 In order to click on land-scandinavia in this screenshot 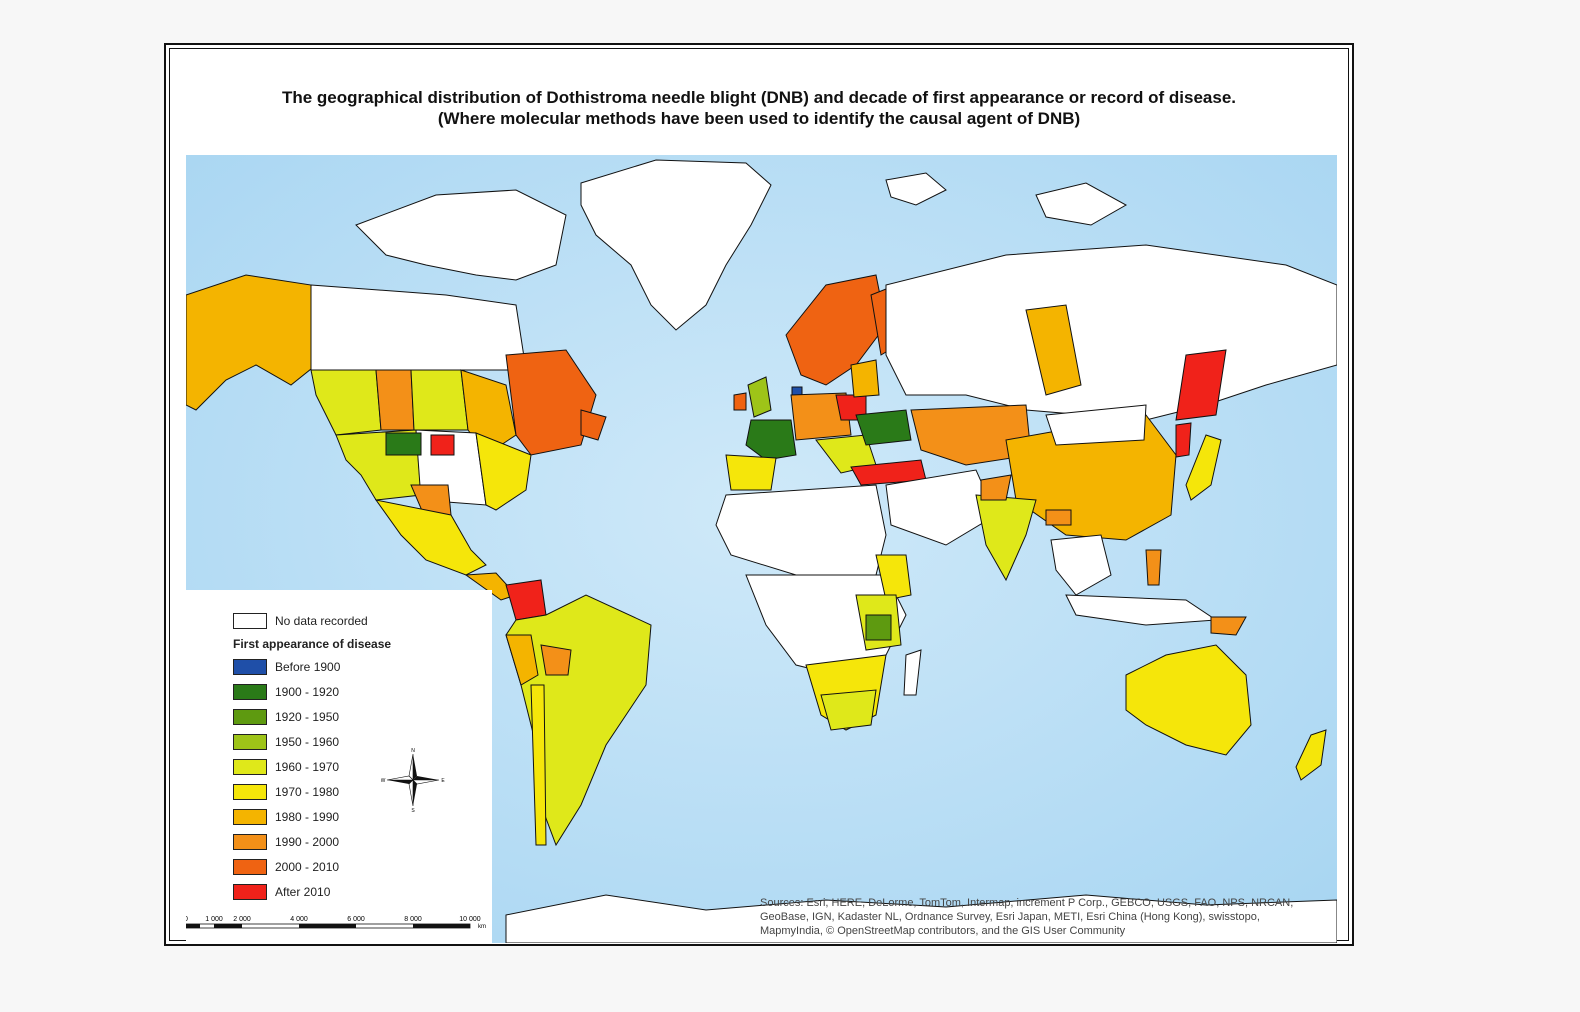, I will do `click(836, 330)`.